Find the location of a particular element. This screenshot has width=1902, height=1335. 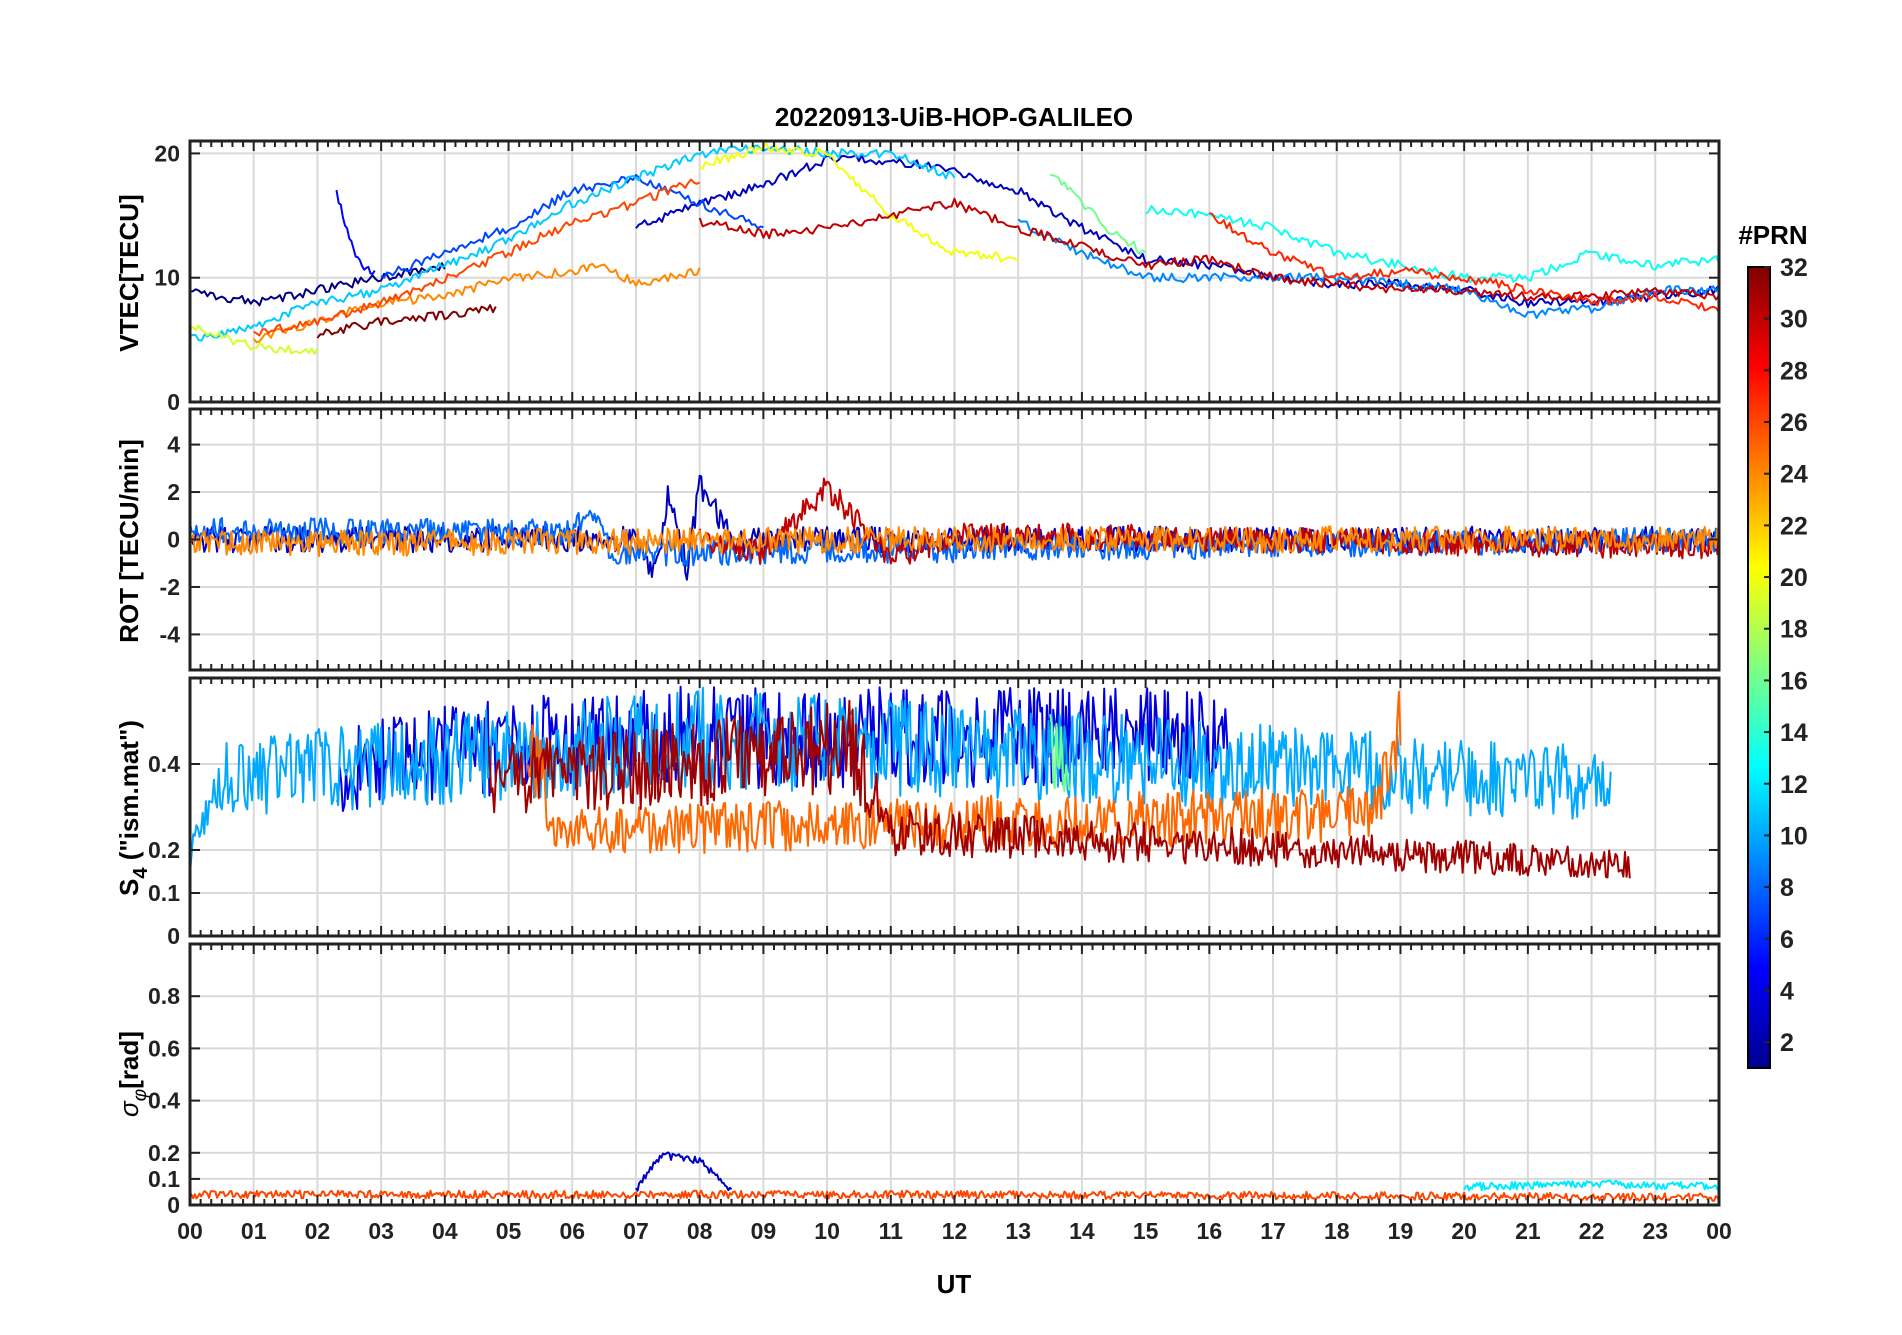

x-axis-label: UT is located at coordinates (954, 1284).